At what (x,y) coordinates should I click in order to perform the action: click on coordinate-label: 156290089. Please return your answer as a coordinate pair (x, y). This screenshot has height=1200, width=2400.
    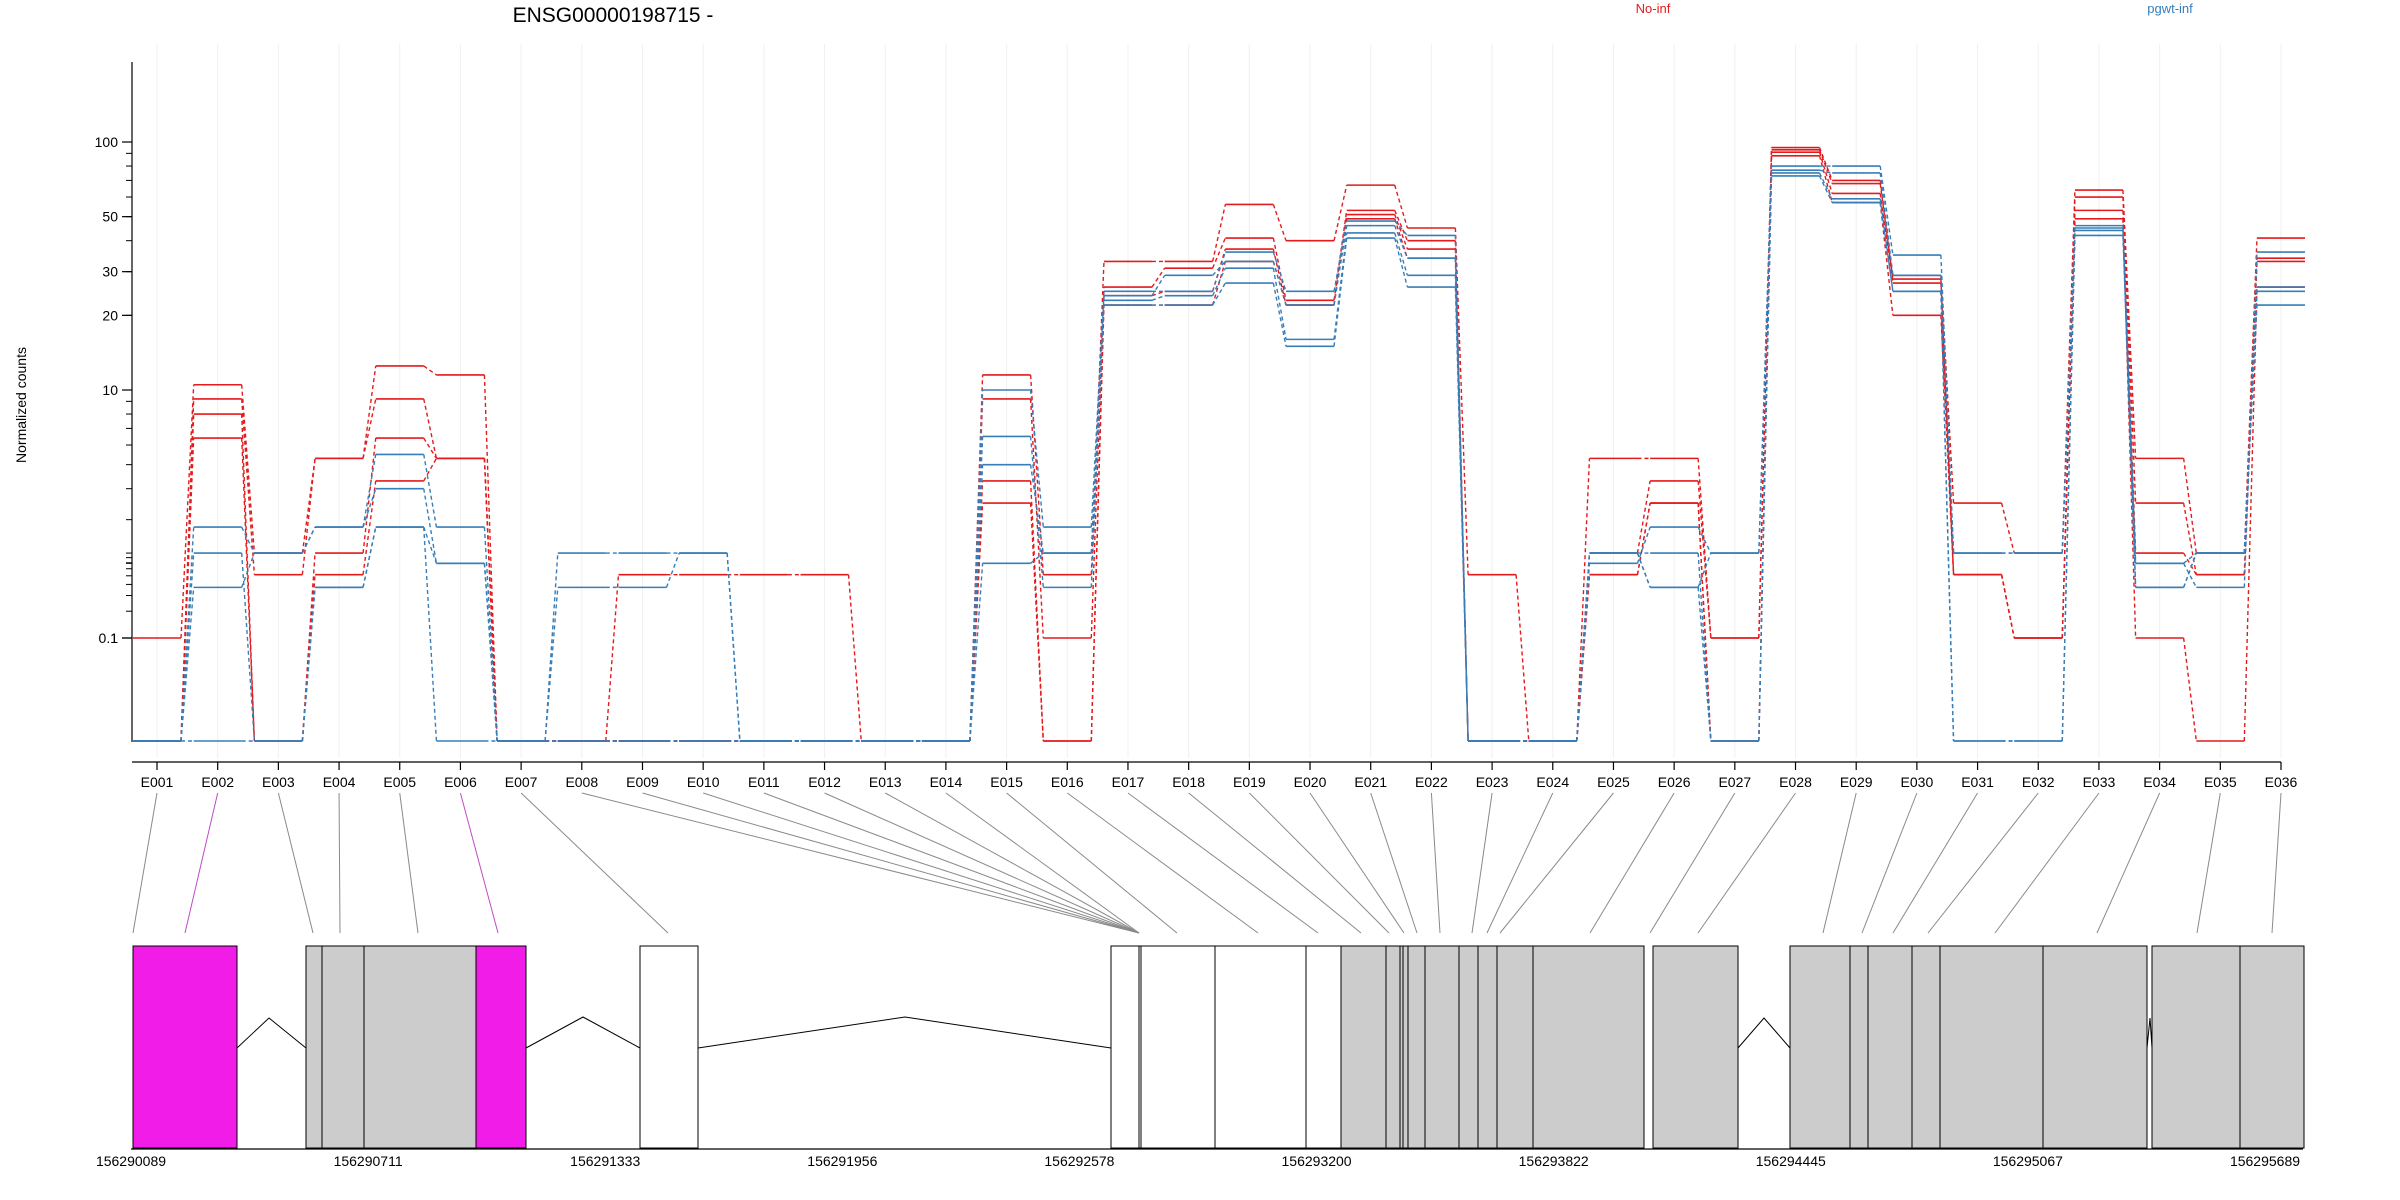
    Looking at the image, I should click on (131, 1161).